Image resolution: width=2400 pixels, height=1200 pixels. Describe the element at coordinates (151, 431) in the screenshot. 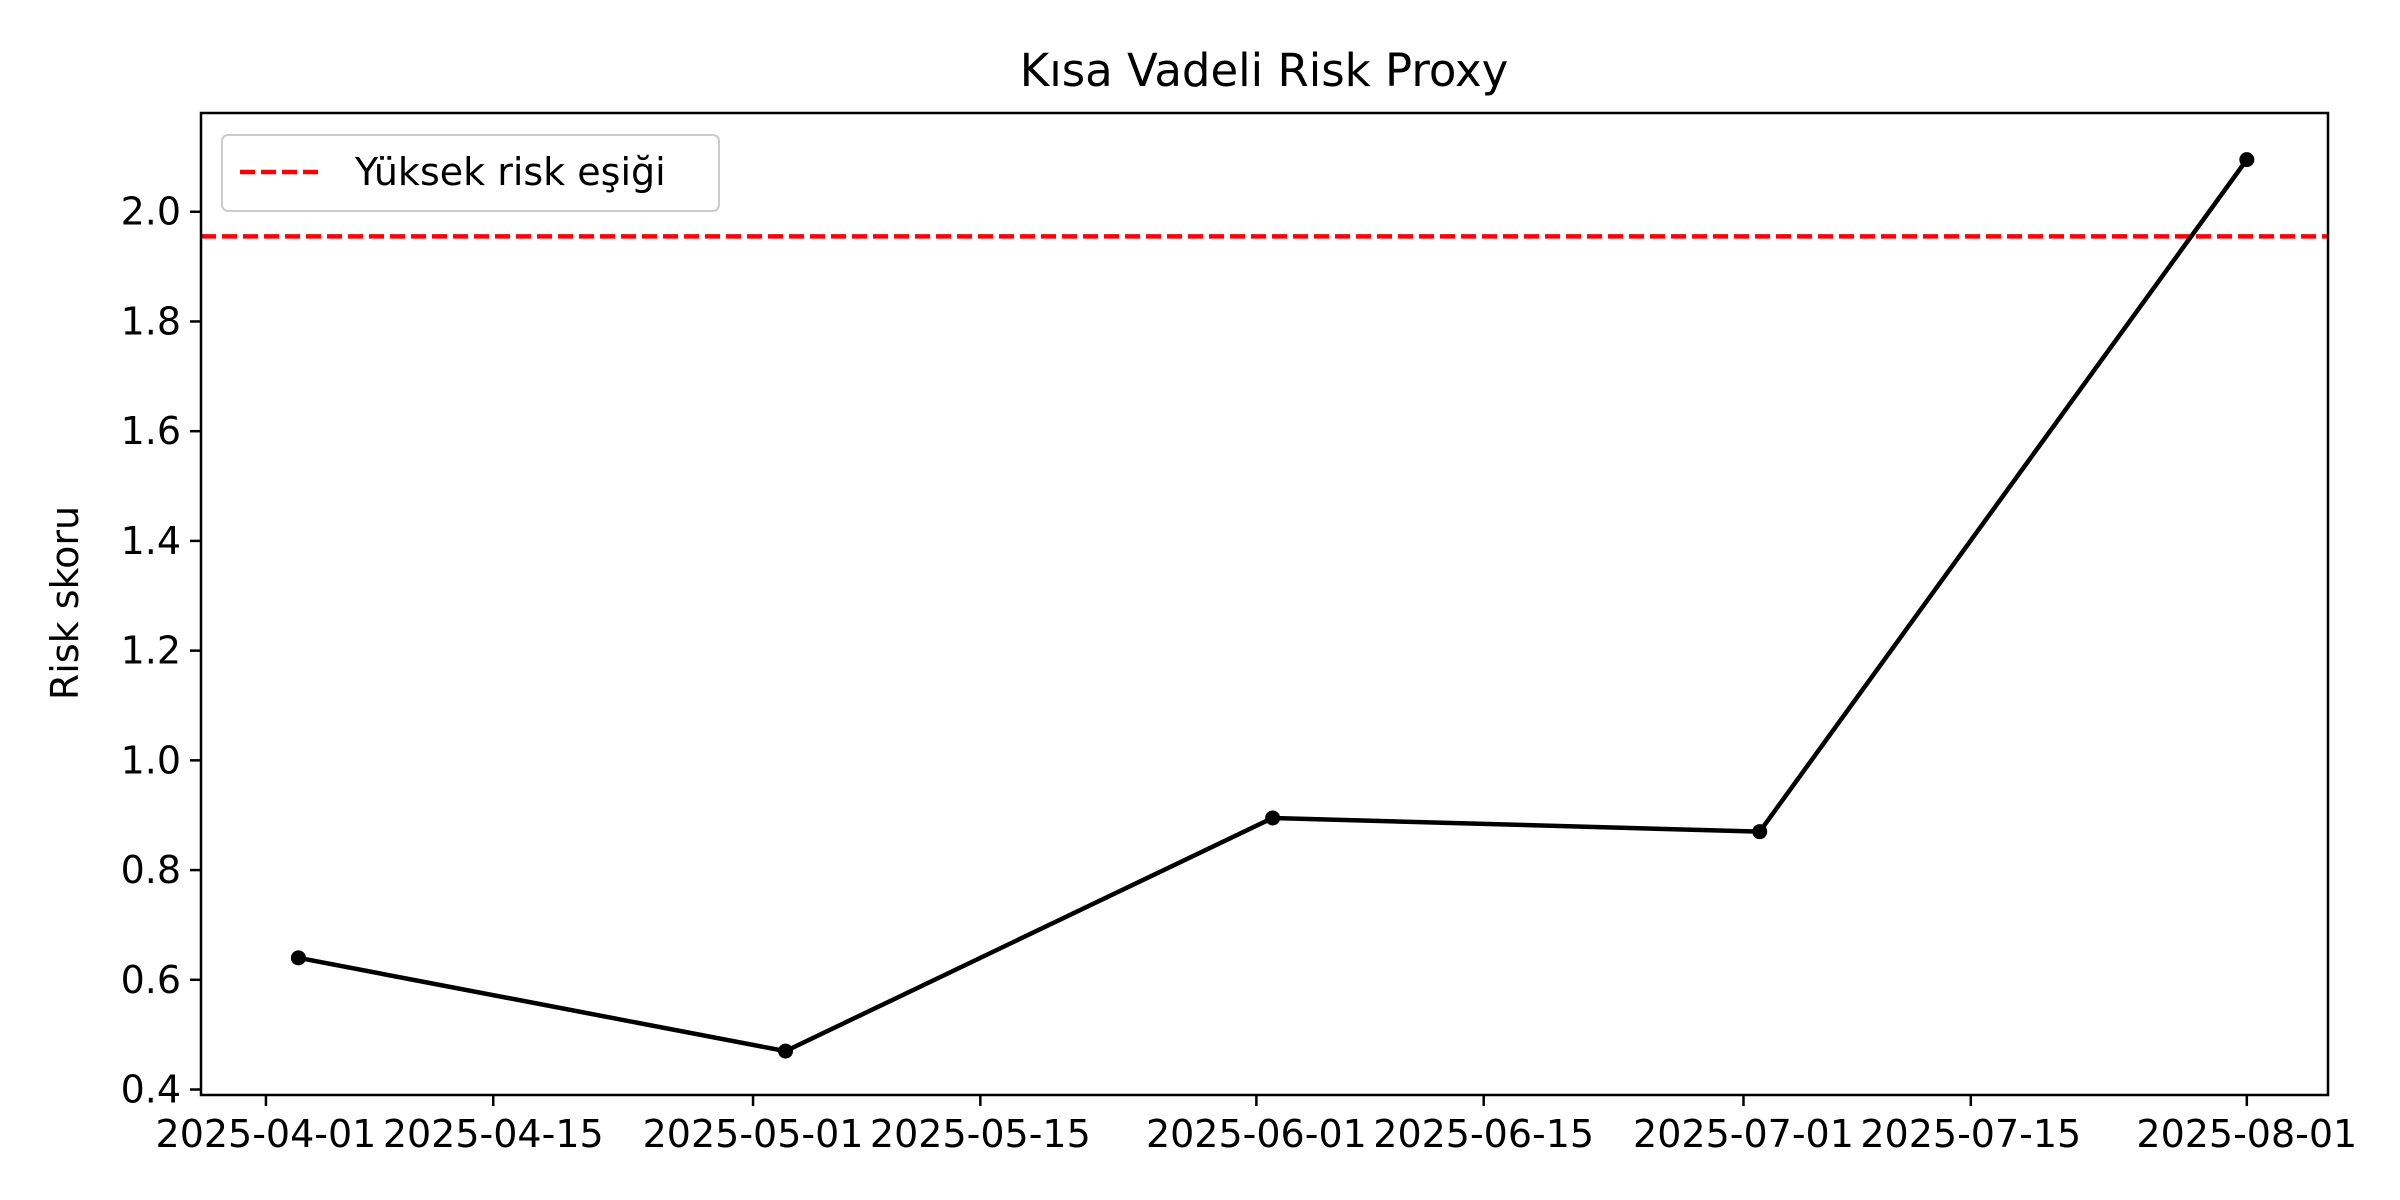

I see `y-tick-label: 1.6` at that location.